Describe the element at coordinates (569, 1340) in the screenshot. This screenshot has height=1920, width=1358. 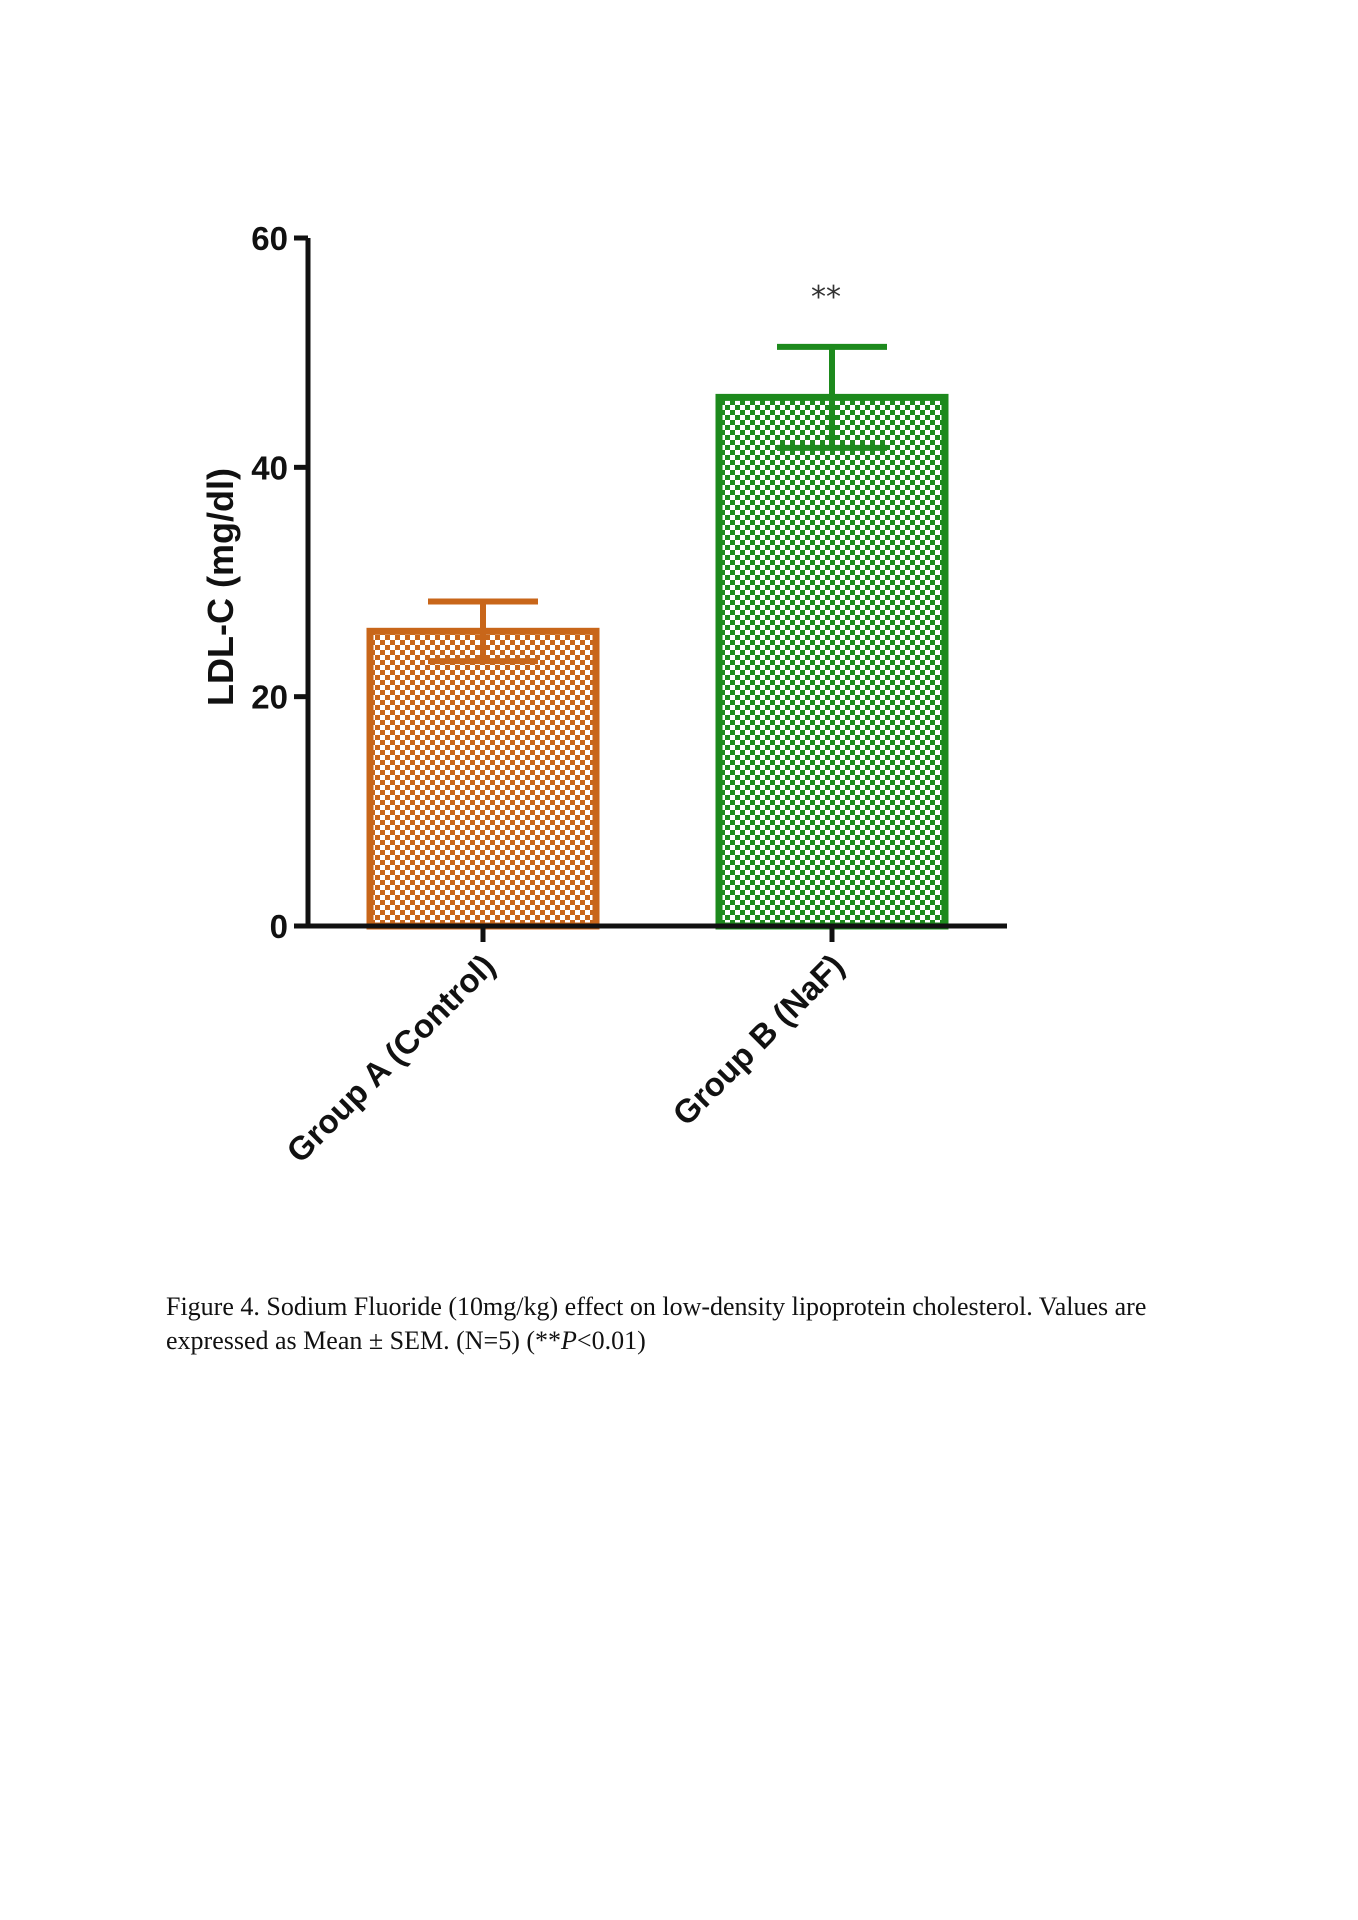
I see `caption-p-symbol: P` at that location.